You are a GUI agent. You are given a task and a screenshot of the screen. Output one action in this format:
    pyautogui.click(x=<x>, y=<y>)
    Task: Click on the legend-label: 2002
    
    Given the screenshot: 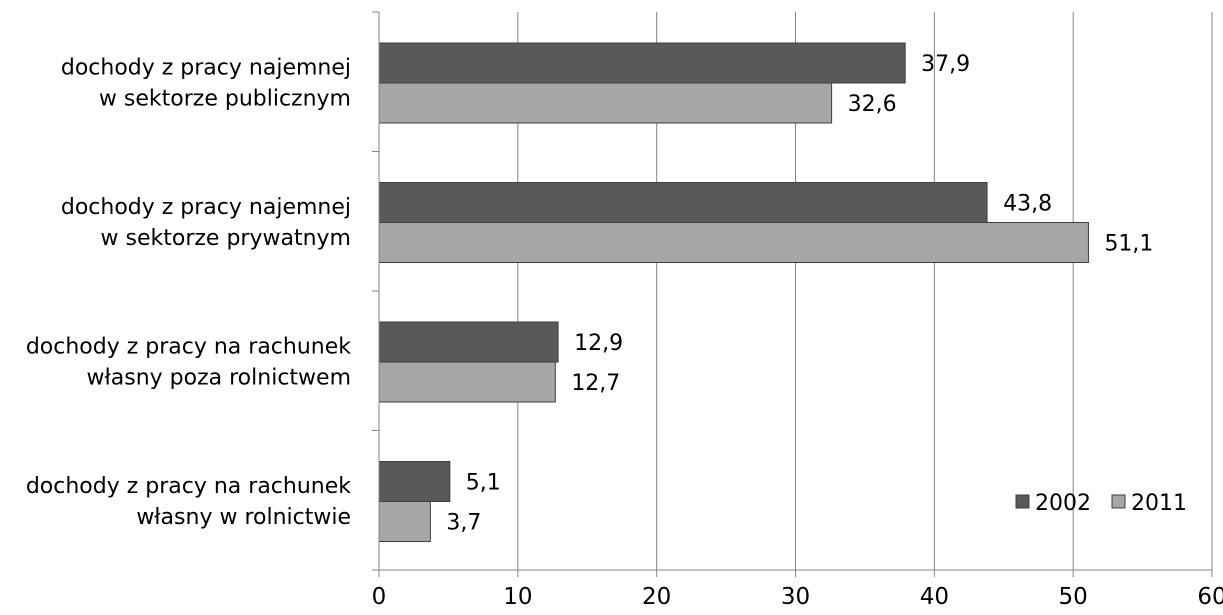 What is the action you would take?
    pyautogui.click(x=1063, y=503)
    